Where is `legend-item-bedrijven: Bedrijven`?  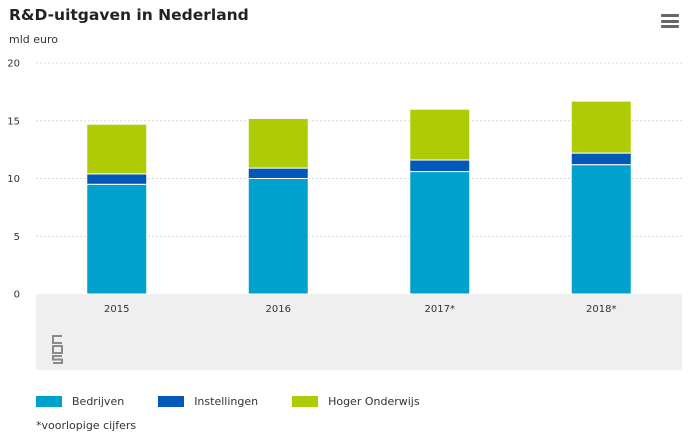
legend-item-bedrijven: Bedrijven is located at coordinates (80, 401).